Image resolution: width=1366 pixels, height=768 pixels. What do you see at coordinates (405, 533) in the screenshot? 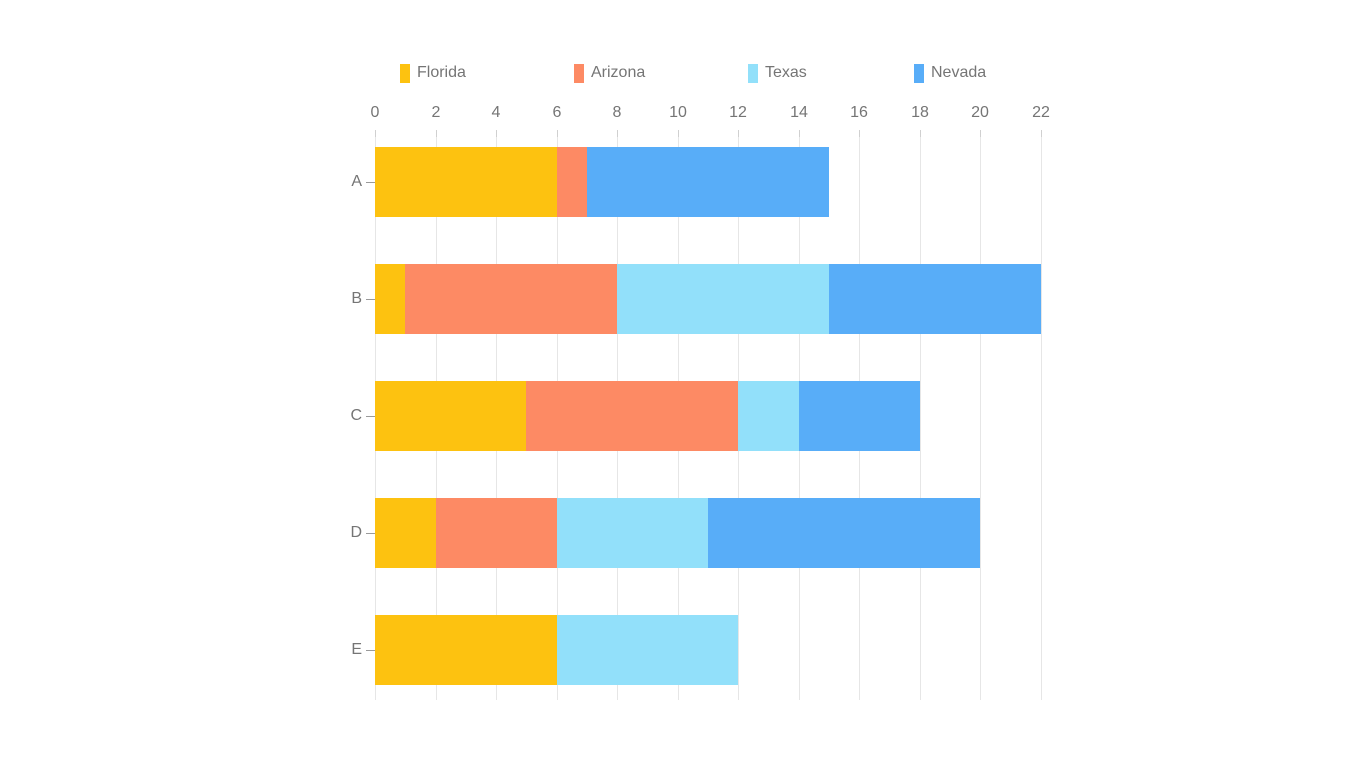
I see `bar-segment-d-florida` at bounding box center [405, 533].